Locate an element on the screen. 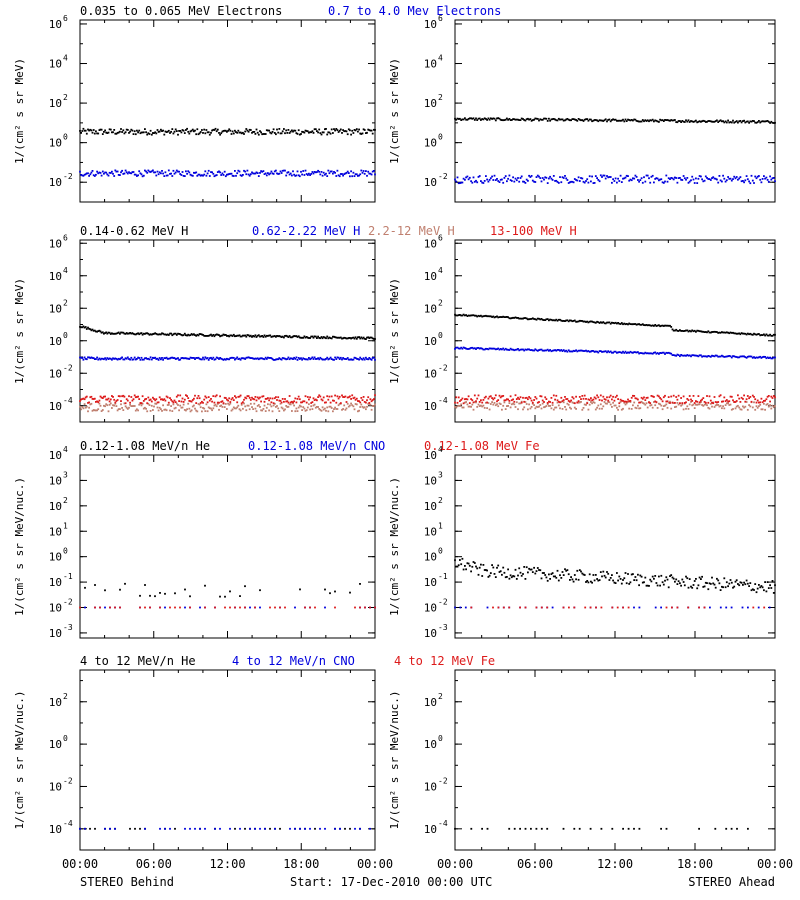  panel-title-1-1: 0.035 to 0.065 MeV Electrons is located at coordinates (181, 11).